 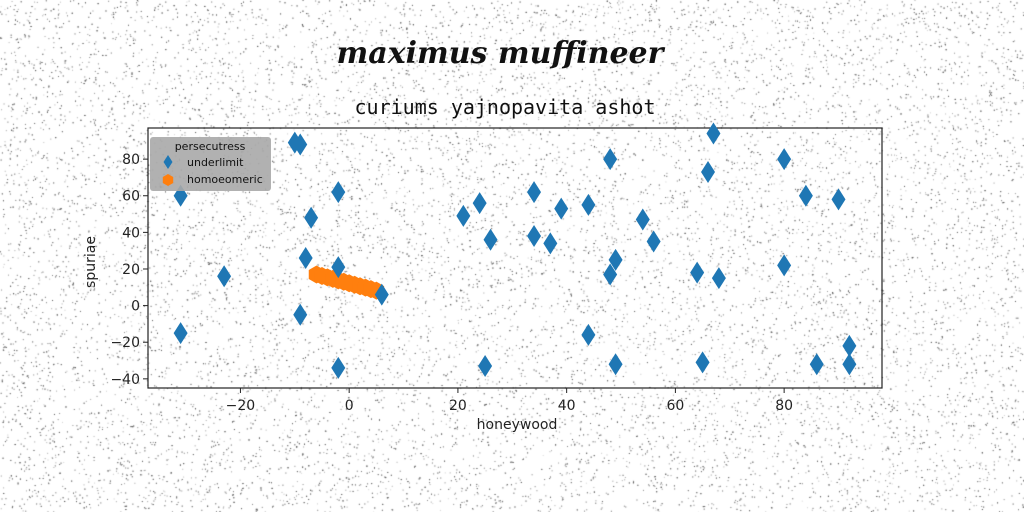 What do you see at coordinates (131, 233) in the screenshot?
I see `y-tick-label: 40` at bounding box center [131, 233].